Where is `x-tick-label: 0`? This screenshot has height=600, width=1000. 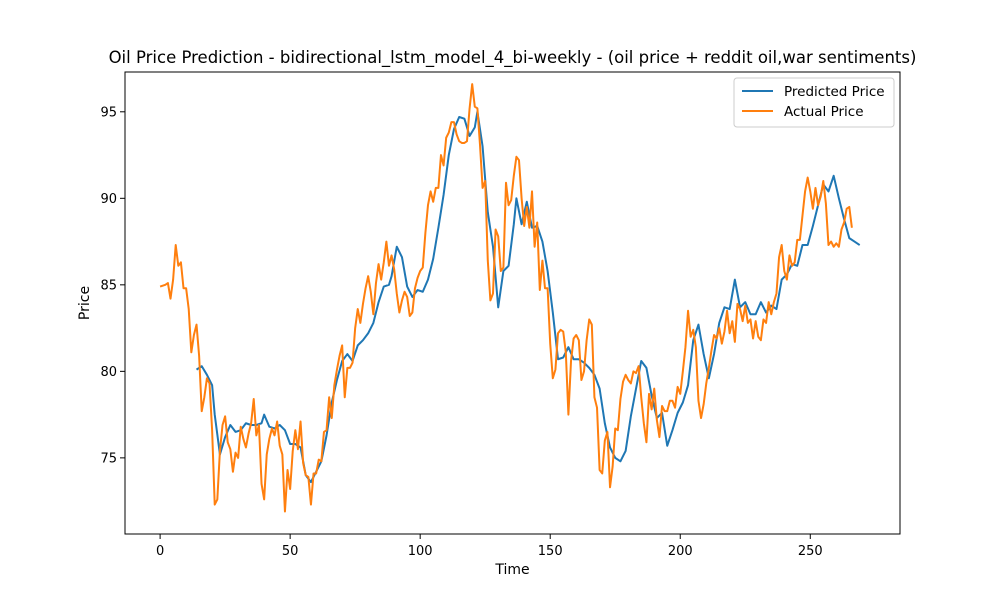 x-tick-label: 0 is located at coordinates (160, 551).